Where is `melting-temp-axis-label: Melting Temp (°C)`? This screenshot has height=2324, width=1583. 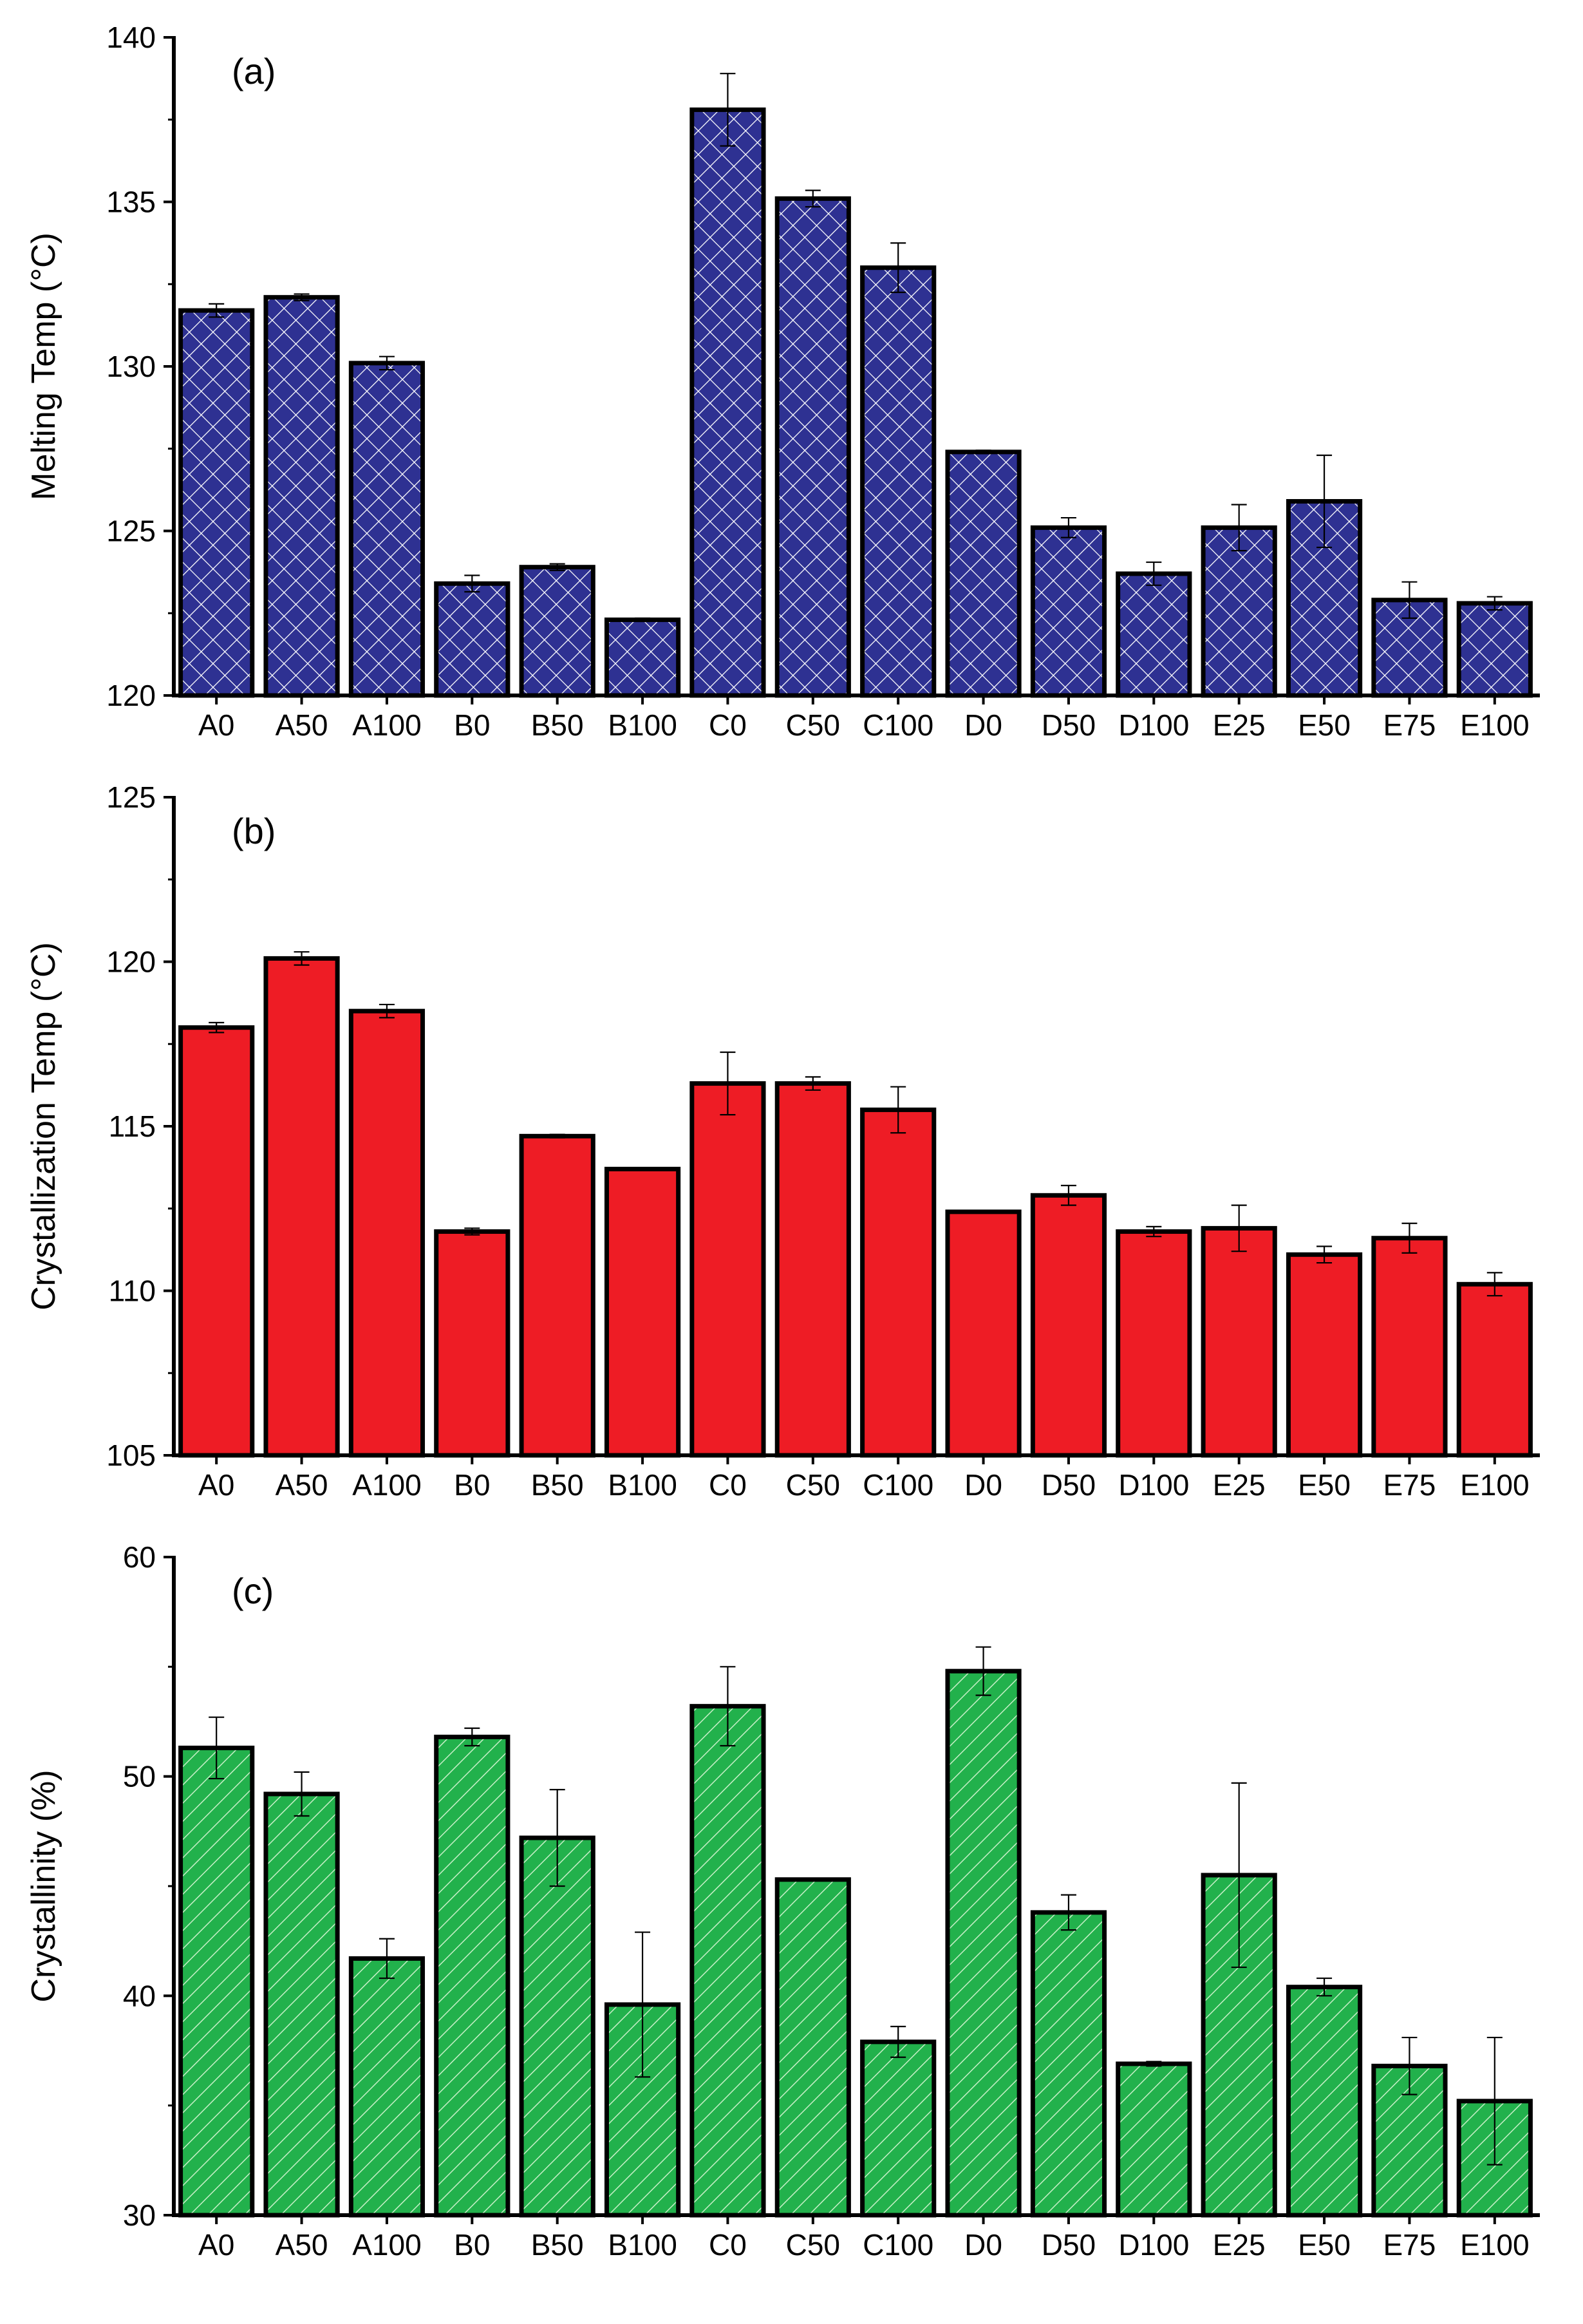
melting-temp-axis-label: Melting Temp (°C) is located at coordinates (44, 366).